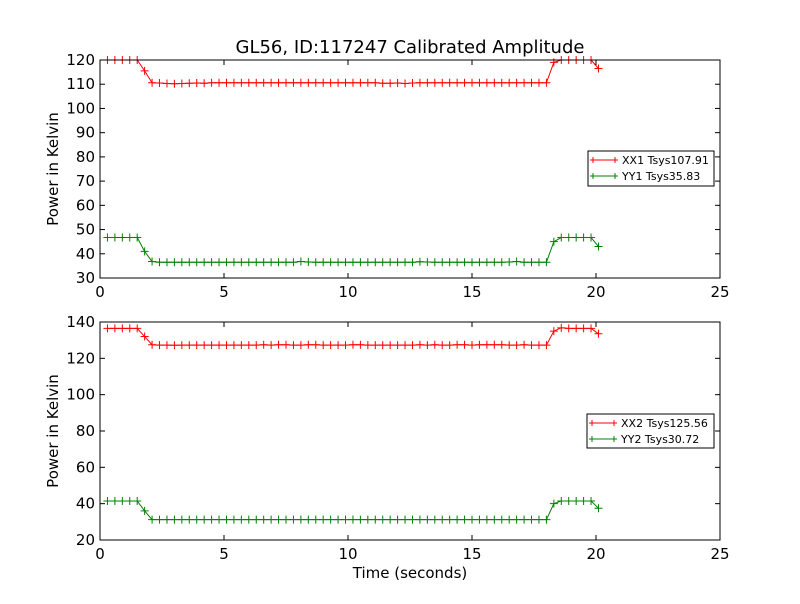 The height and width of the screenshot is (604, 800). What do you see at coordinates (53, 169) in the screenshot?
I see `y-axis-label: Power in Kelvin` at bounding box center [53, 169].